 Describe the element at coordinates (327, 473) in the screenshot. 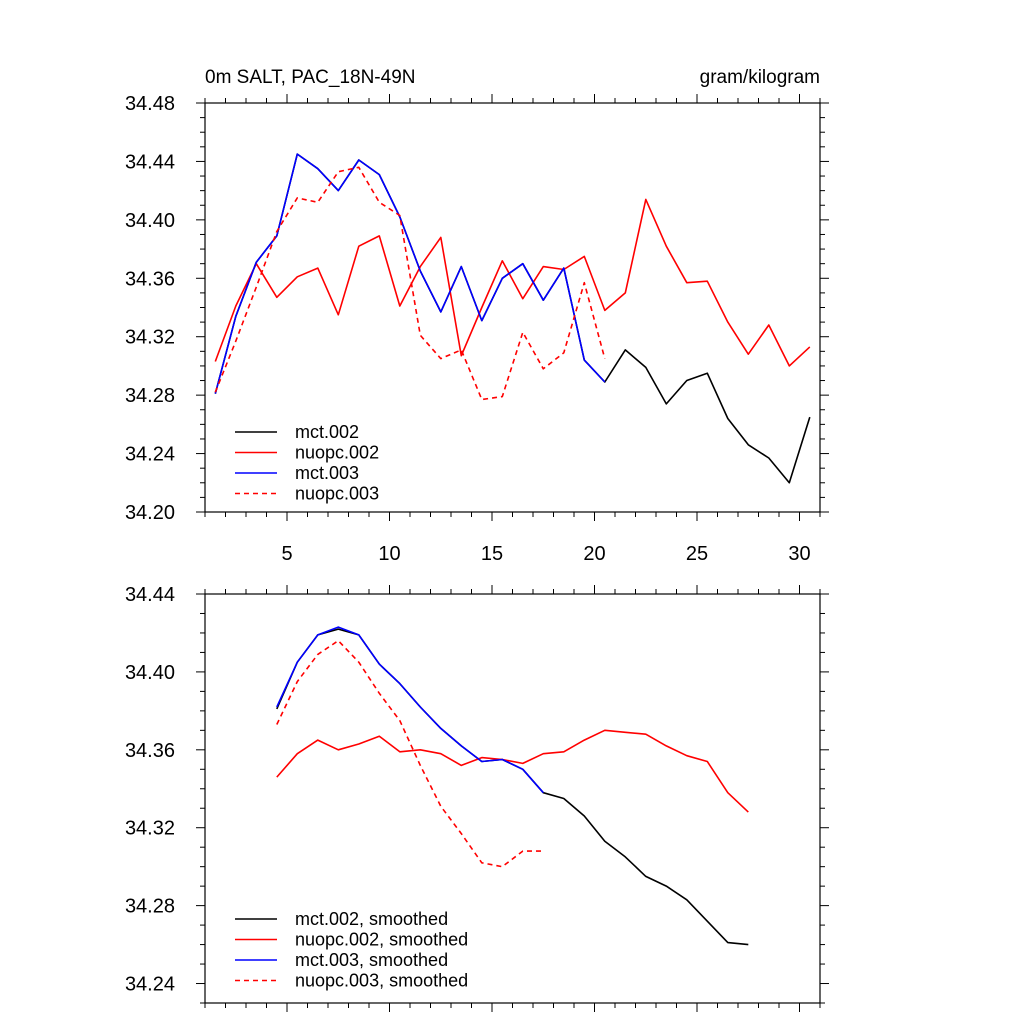

I see `legend-label: mct.003` at that location.